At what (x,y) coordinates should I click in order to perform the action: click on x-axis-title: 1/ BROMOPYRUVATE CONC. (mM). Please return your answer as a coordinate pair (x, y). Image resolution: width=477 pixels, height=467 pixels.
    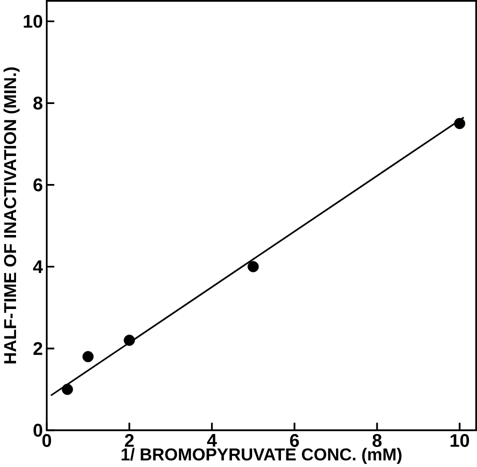
    Looking at the image, I should click on (262, 456).